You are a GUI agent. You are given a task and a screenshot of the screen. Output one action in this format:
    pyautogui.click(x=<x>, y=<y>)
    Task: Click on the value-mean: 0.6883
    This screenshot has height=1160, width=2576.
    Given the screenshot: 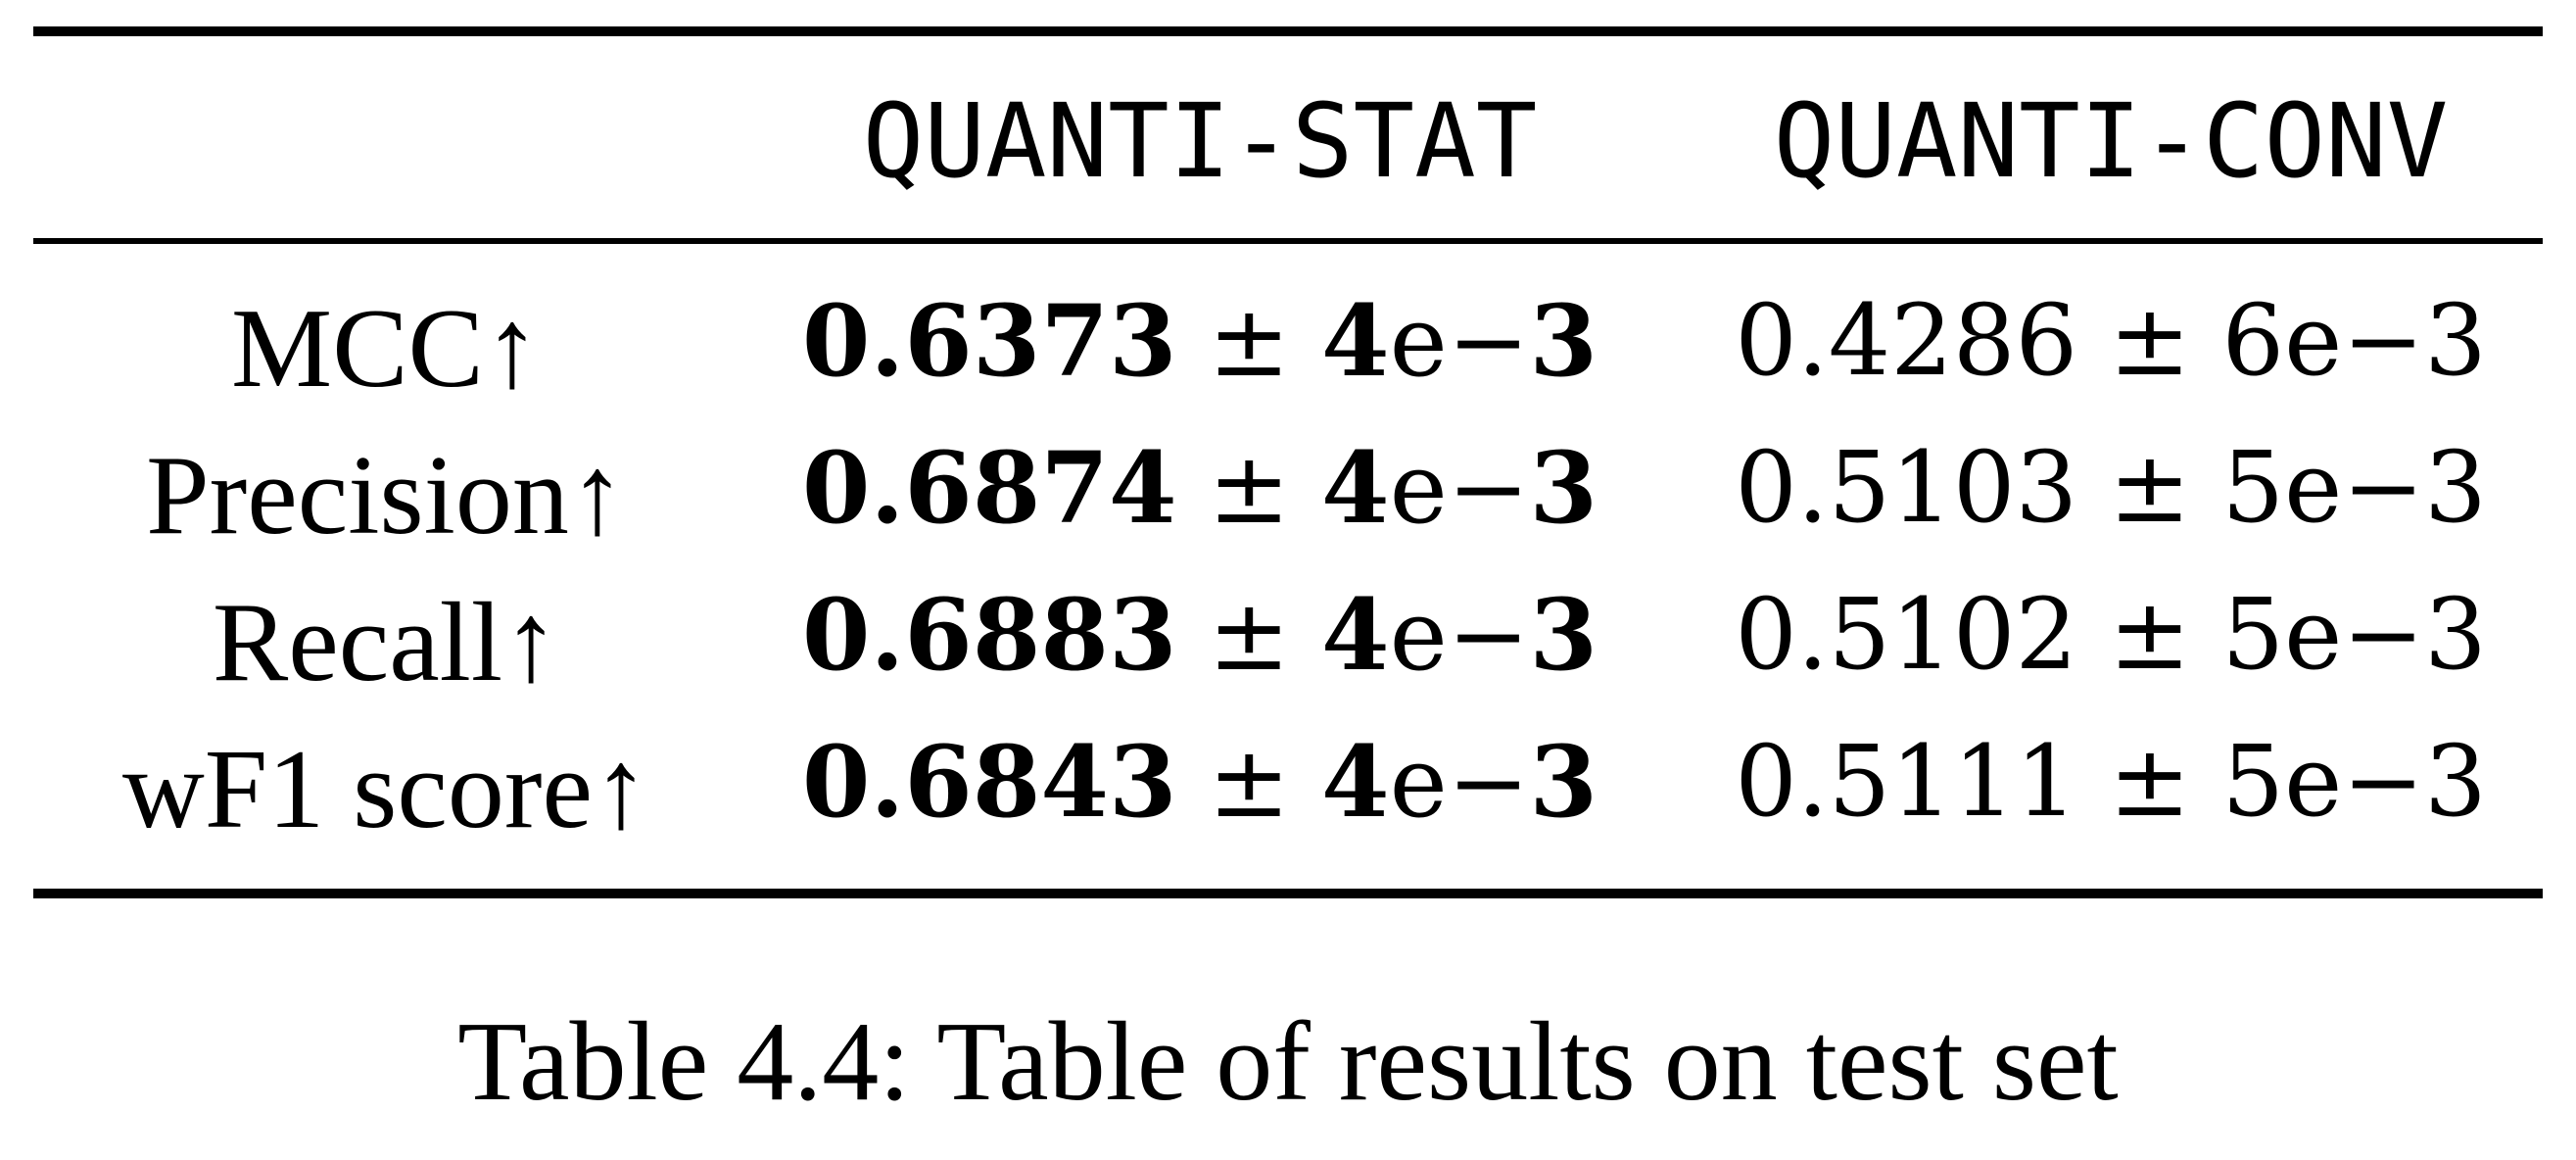 What is the action you would take?
    pyautogui.click(x=989, y=635)
    